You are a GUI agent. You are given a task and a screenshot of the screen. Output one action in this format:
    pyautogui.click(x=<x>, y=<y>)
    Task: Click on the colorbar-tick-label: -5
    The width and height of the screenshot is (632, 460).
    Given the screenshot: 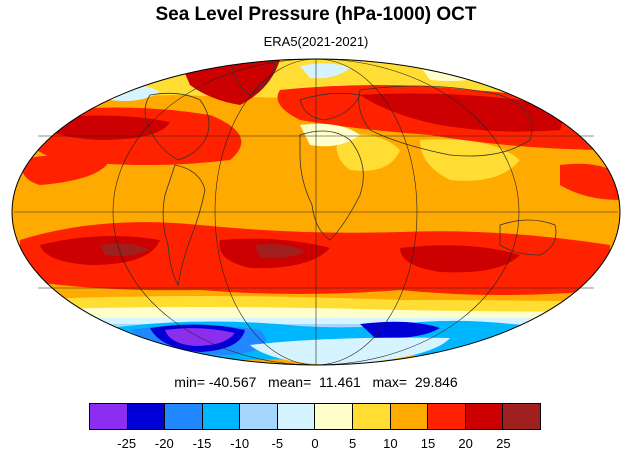 What is the action you would take?
    pyautogui.click(x=277, y=443)
    